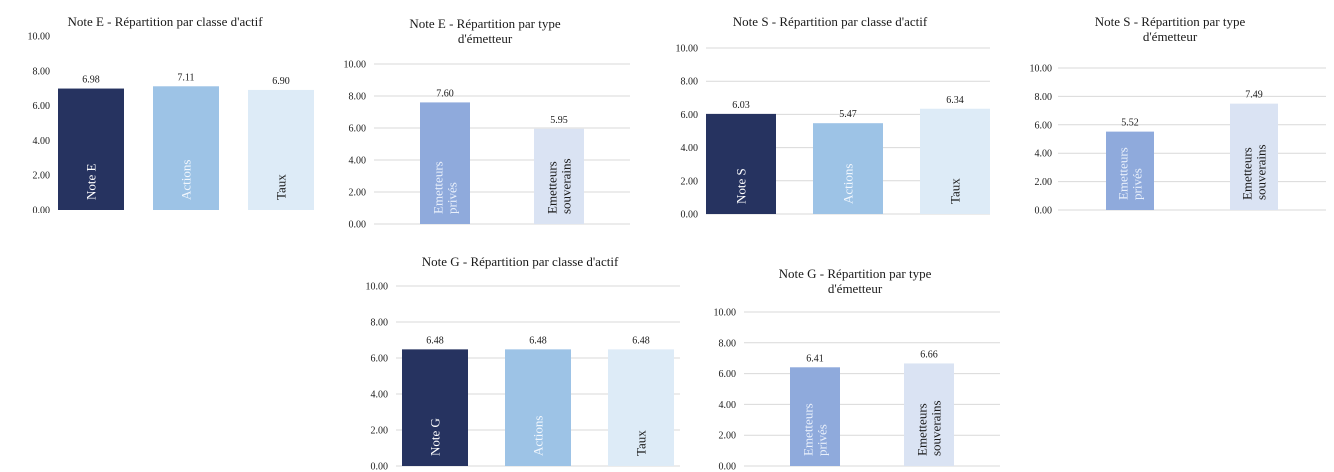 The width and height of the screenshot is (1334, 472). Describe the element at coordinates (485, 31) in the screenshot. I see `chart-title: Note E - Répartition par type d'émetteur` at that location.